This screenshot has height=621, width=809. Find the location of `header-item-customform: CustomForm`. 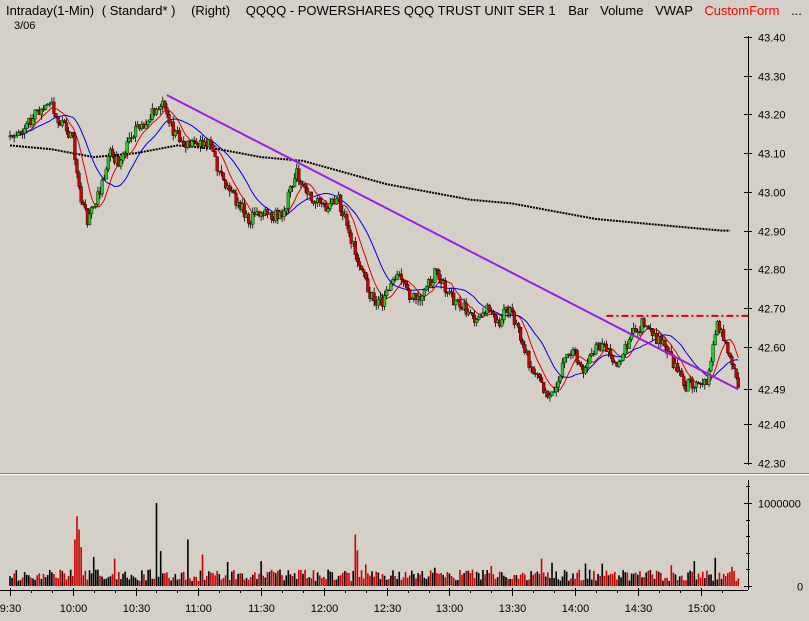

header-item-customform: CustomForm is located at coordinates (741, 10).